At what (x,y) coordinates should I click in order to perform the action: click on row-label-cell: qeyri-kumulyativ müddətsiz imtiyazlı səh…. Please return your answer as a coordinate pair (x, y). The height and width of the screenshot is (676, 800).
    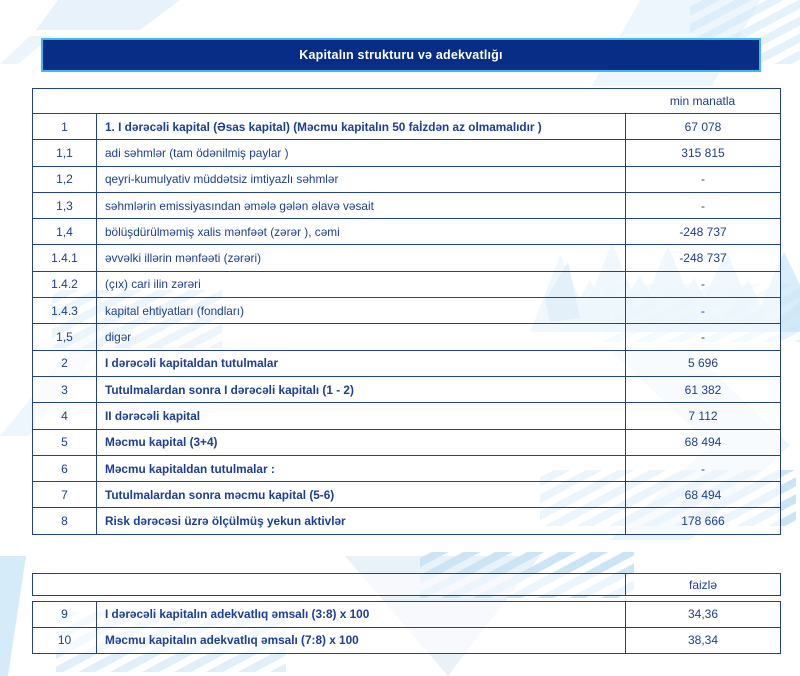
    Looking at the image, I should click on (222, 179).